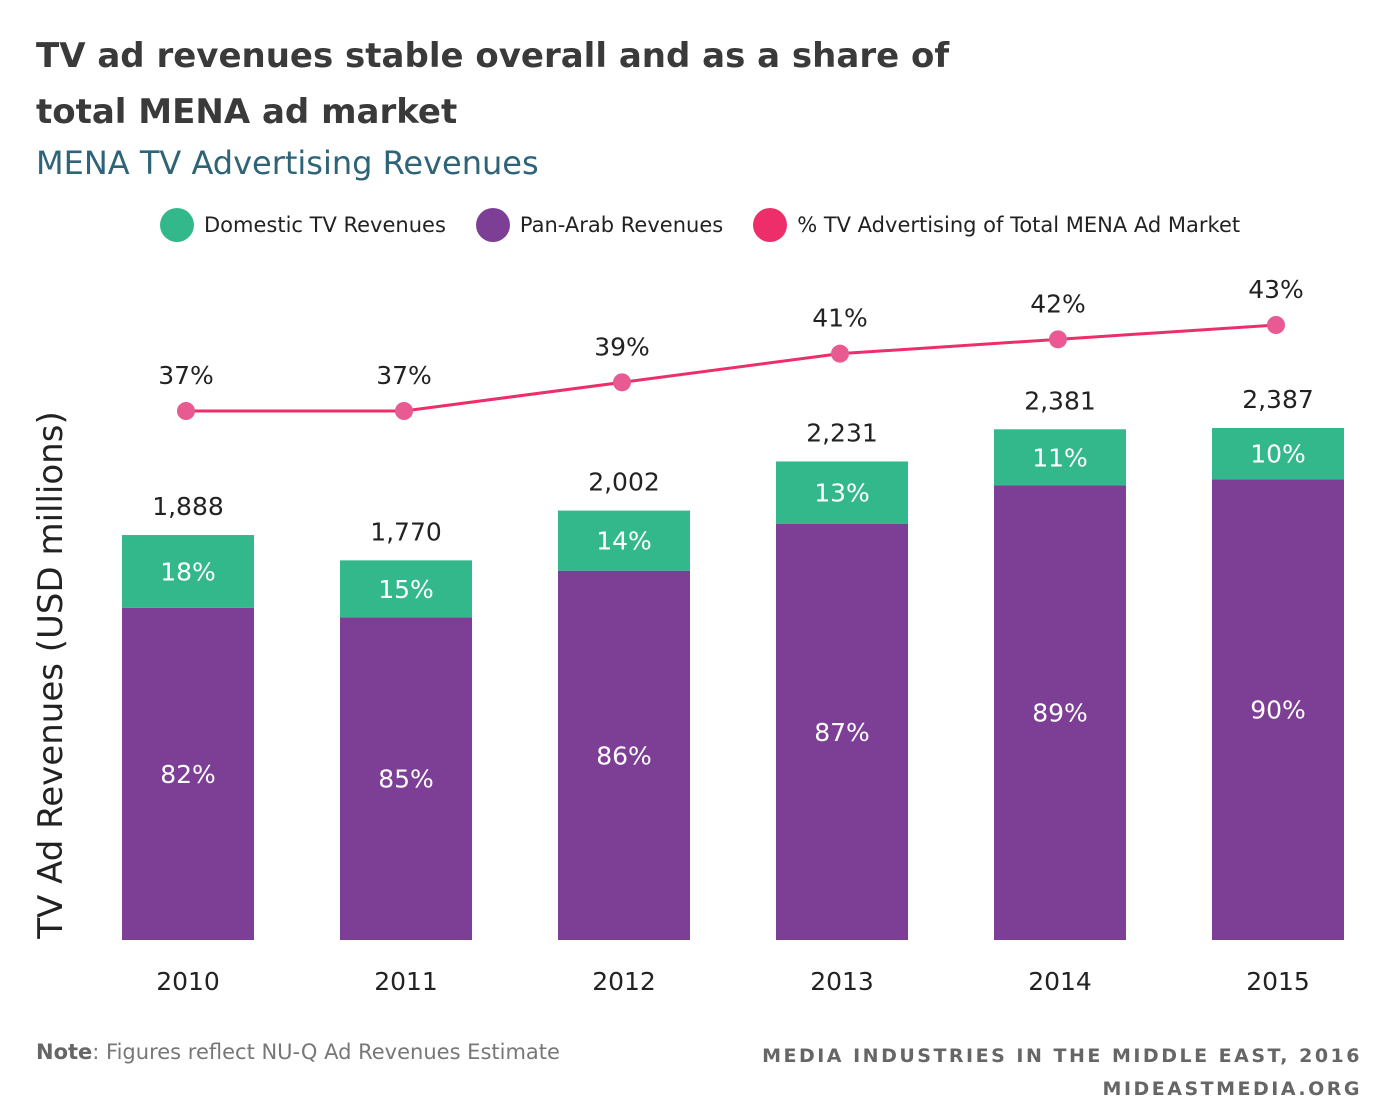  I want to click on pan-arab-share-label: 86%, so click(624, 755).